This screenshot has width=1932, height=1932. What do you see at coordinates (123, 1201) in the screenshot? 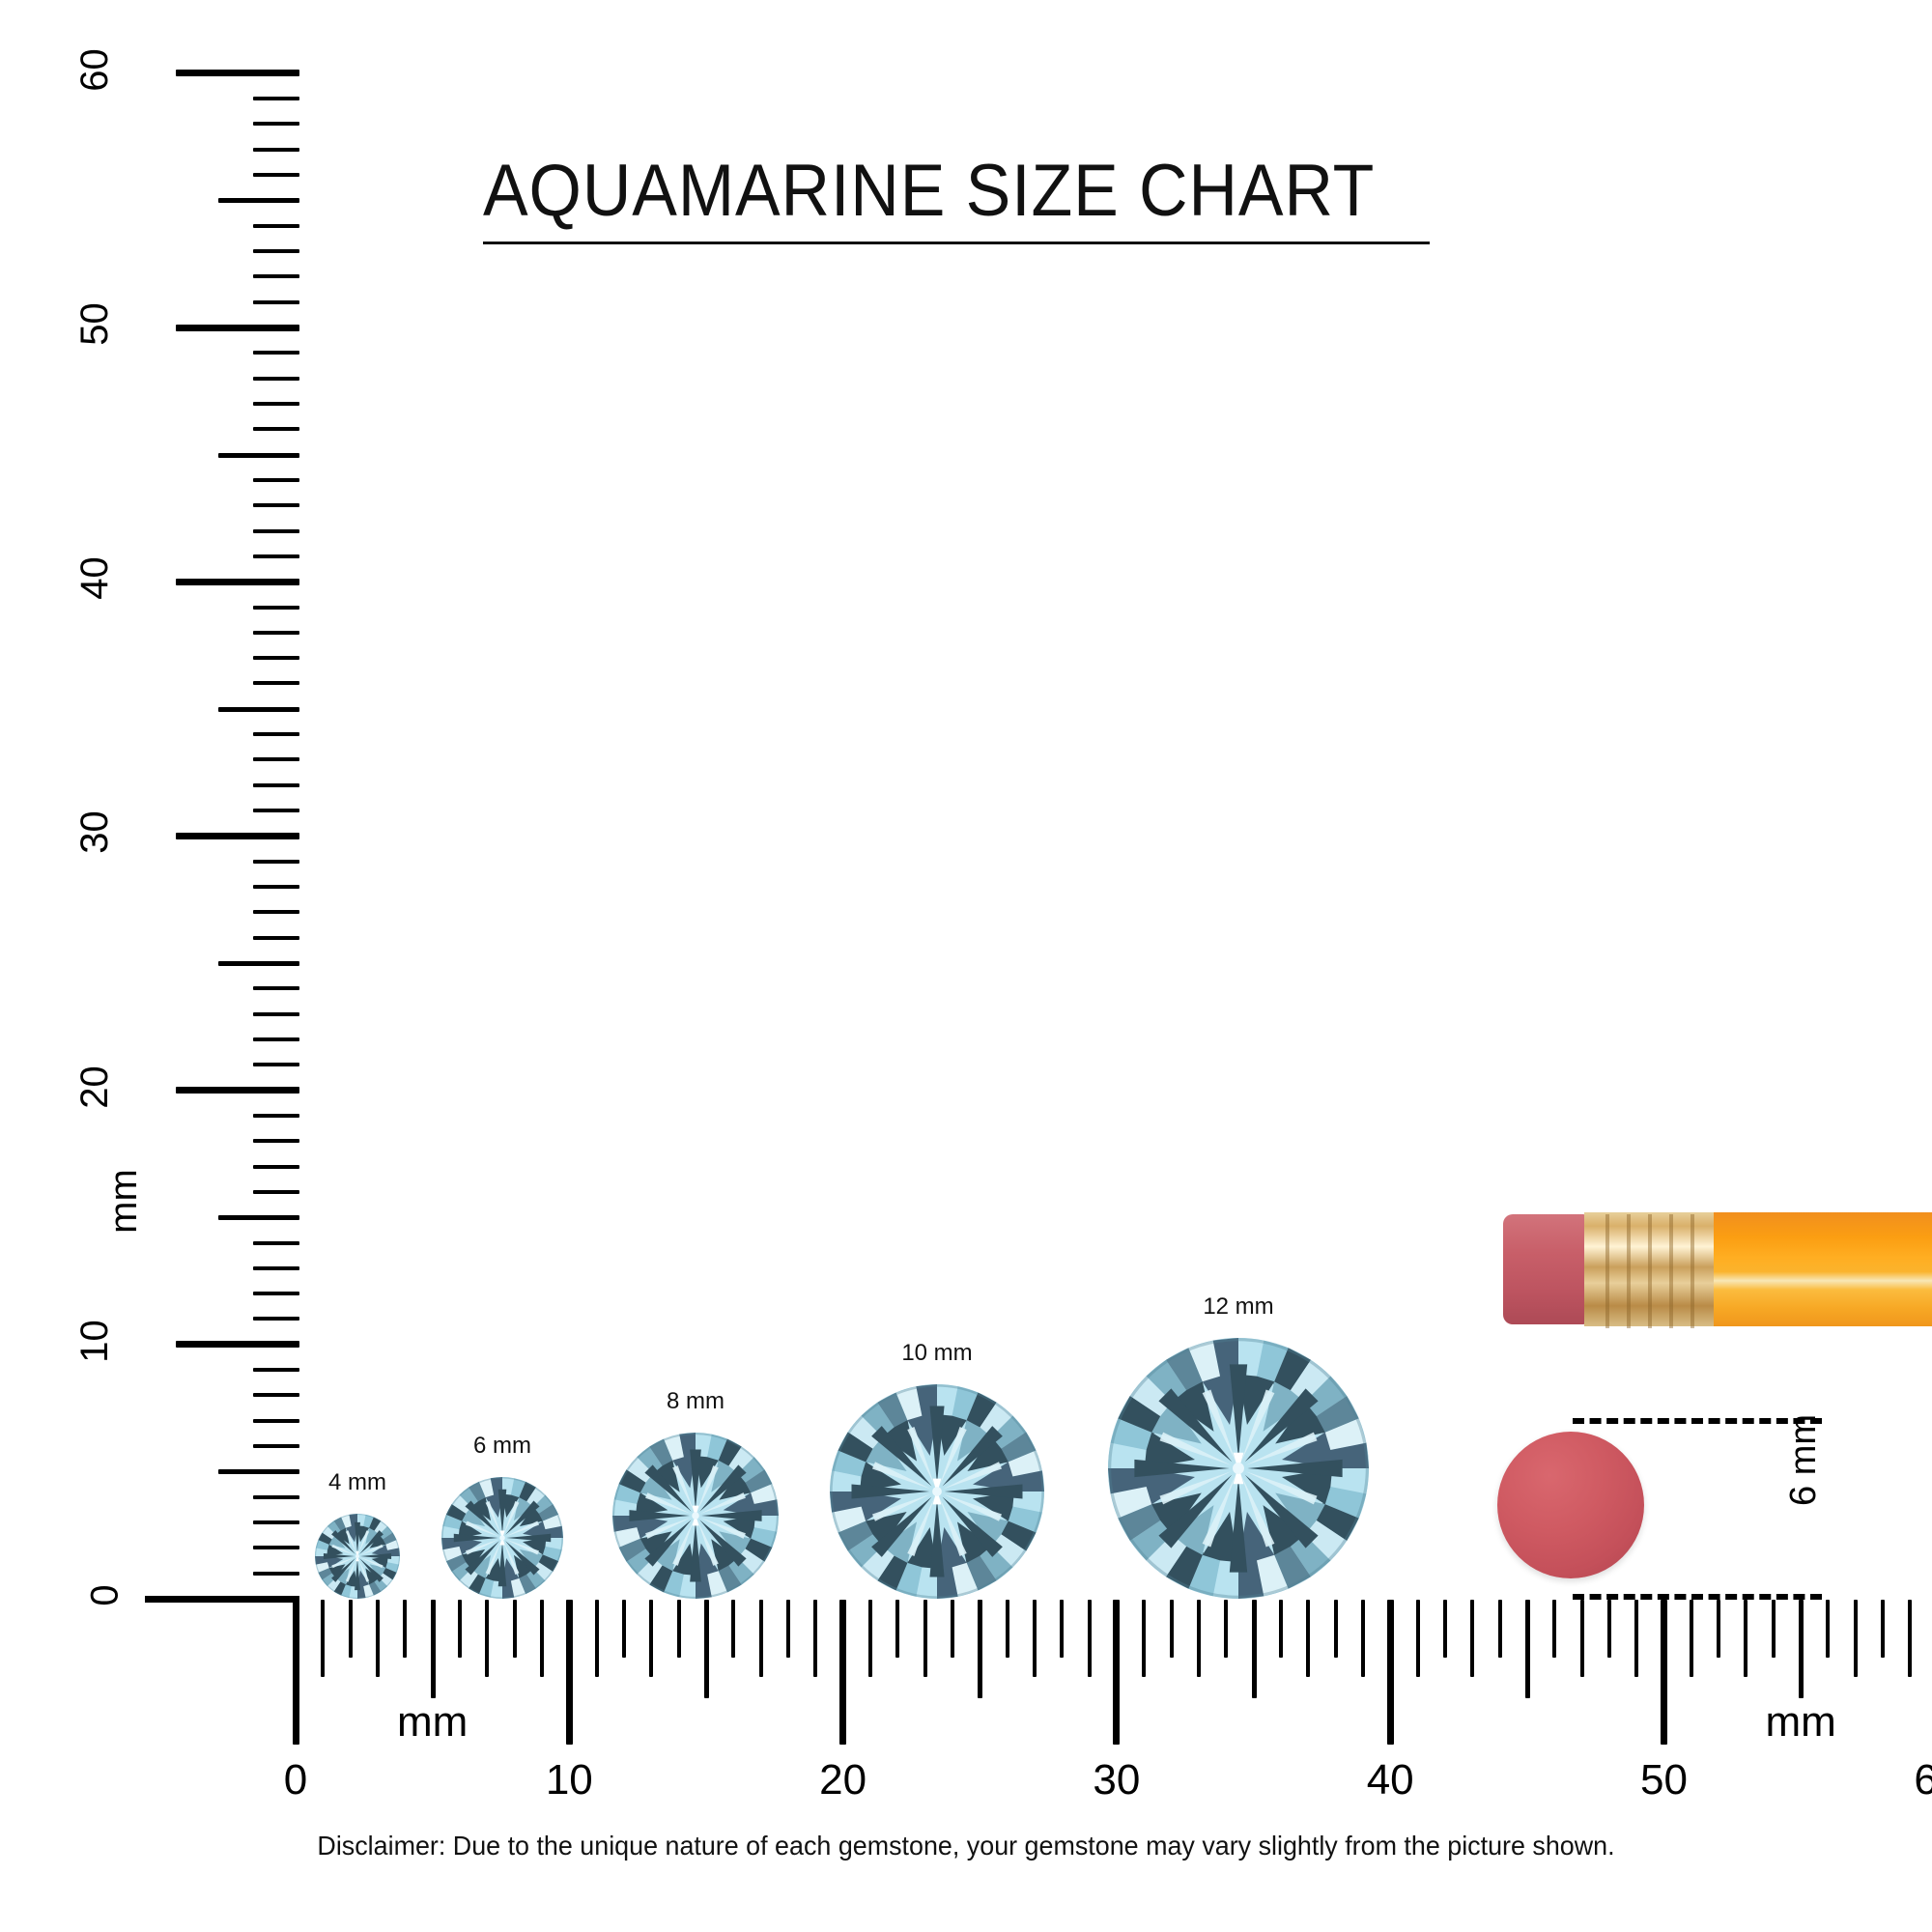
I see `vruler-unit-label: mm` at bounding box center [123, 1201].